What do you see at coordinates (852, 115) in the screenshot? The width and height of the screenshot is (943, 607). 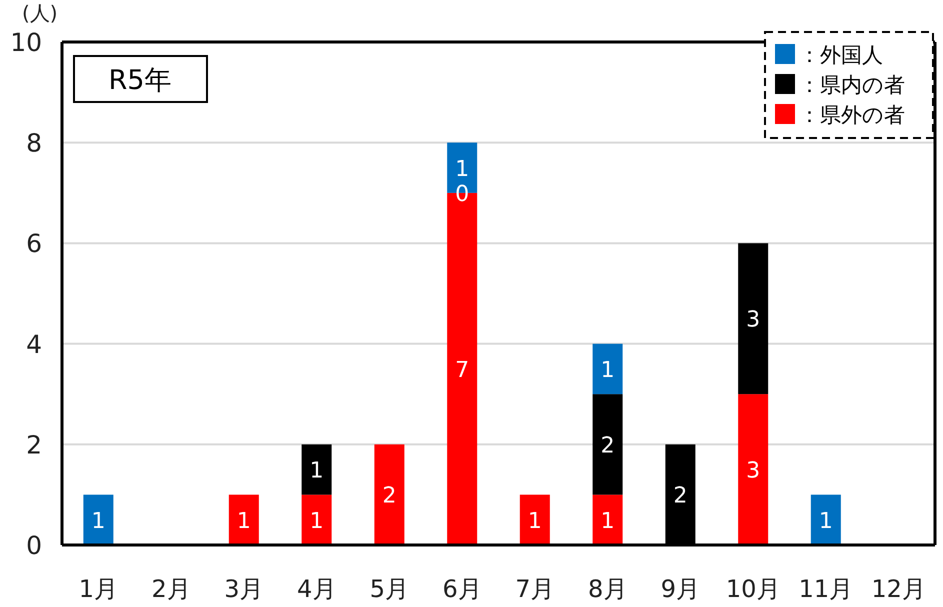 I see `legend-label: ：県外の者` at bounding box center [852, 115].